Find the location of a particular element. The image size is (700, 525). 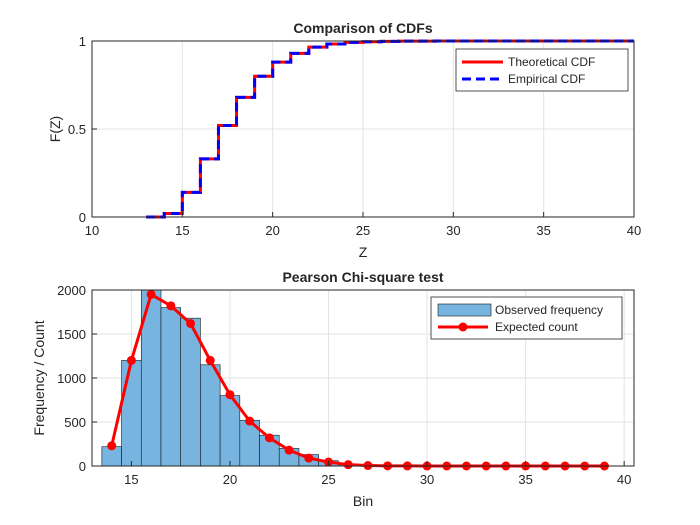

cdf-xtick-label: 25 is located at coordinates (363, 230).